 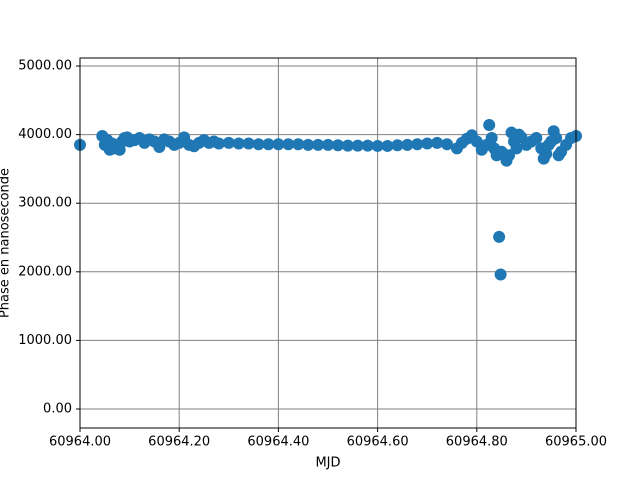 I want to click on x-axis-label: MJD, so click(x=327, y=463).